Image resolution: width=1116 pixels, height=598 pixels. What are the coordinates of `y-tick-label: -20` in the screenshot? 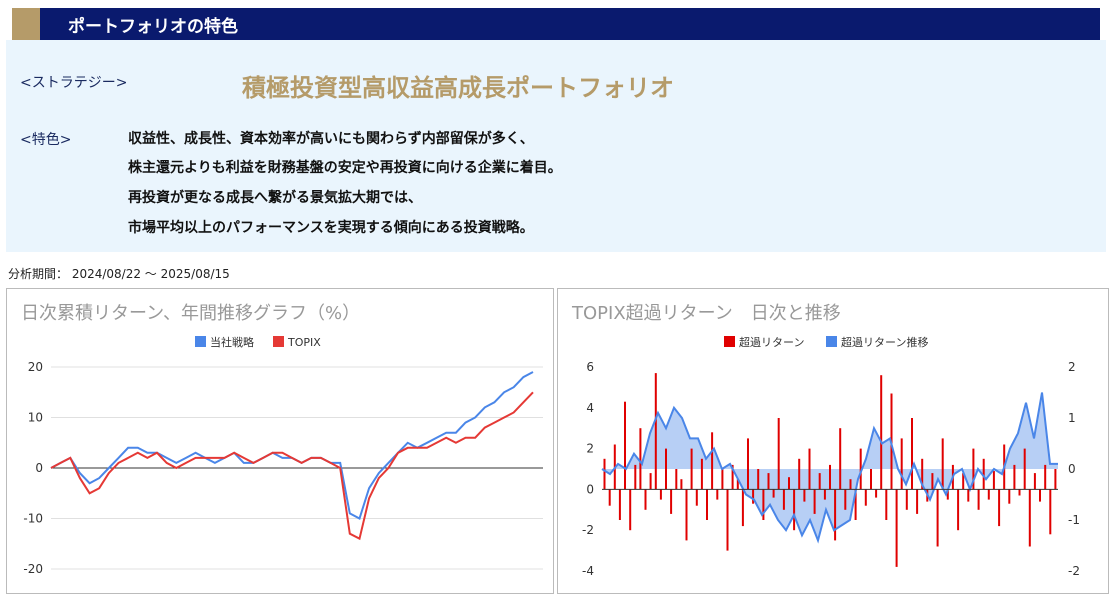 It's located at (33, 569).